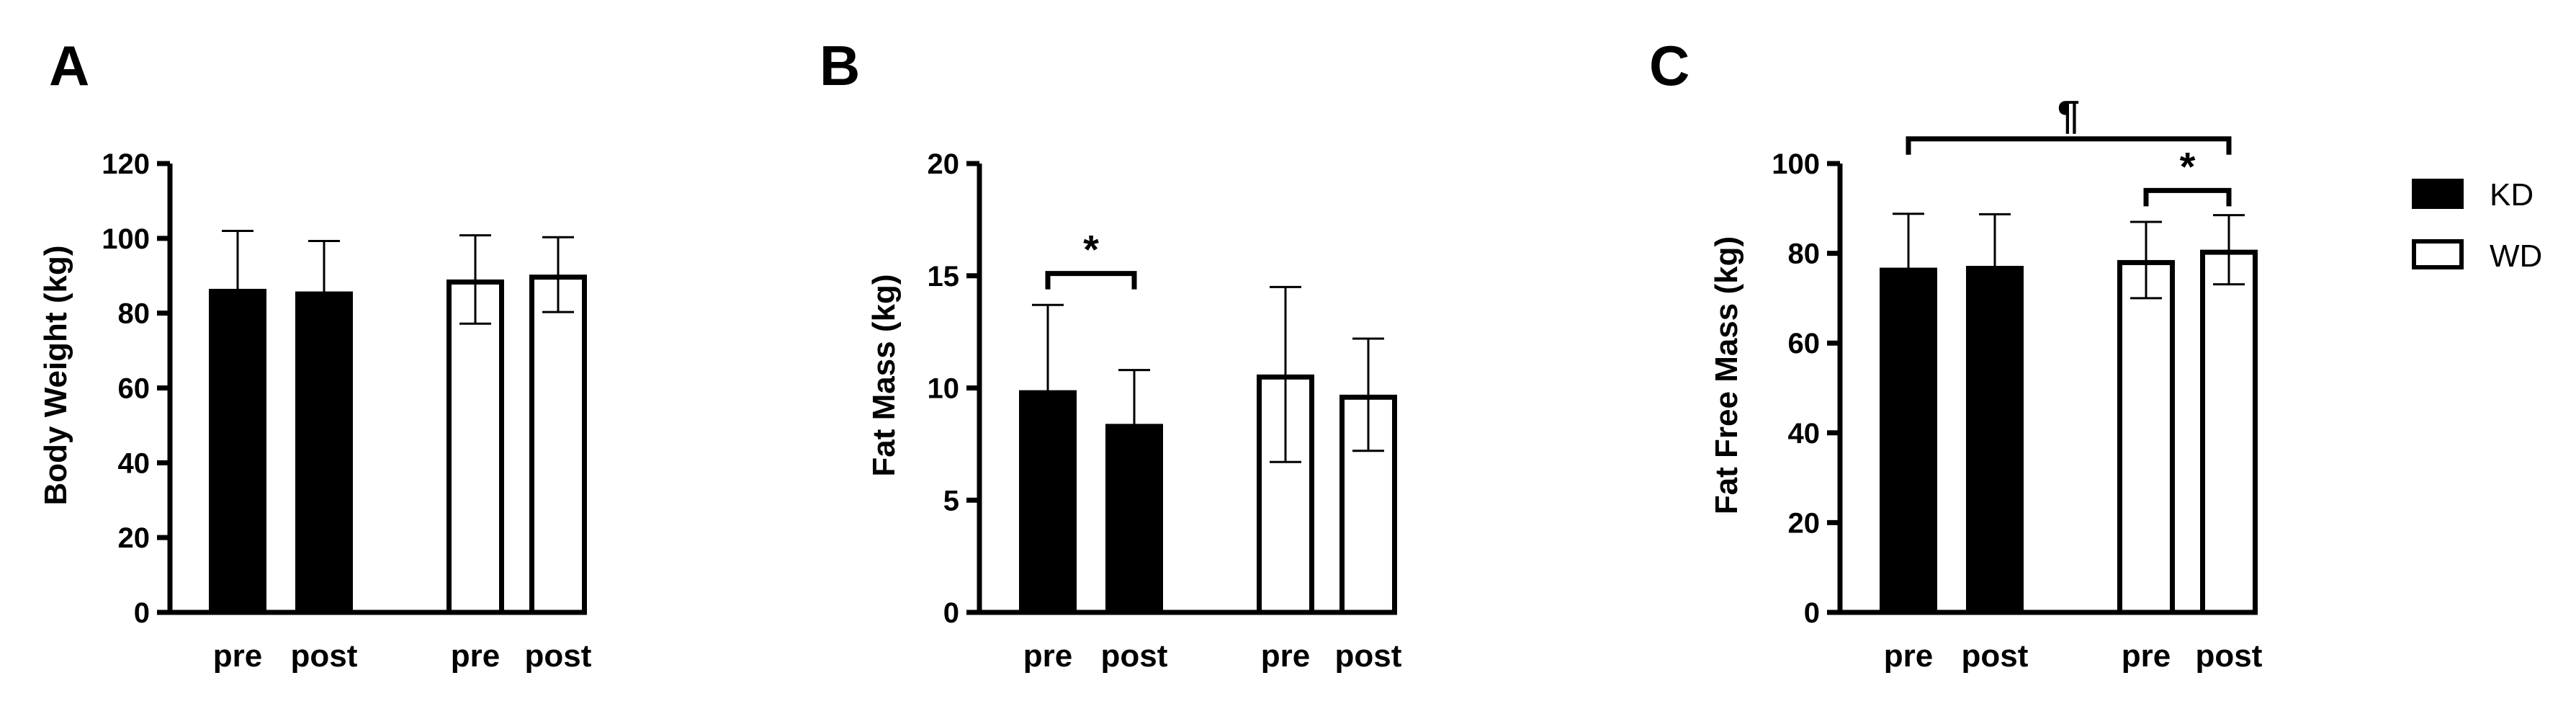  What do you see at coordinates (126, 164) in the screenshot?
I see `y-tick-label: 120` at bounding box center [126, 164].